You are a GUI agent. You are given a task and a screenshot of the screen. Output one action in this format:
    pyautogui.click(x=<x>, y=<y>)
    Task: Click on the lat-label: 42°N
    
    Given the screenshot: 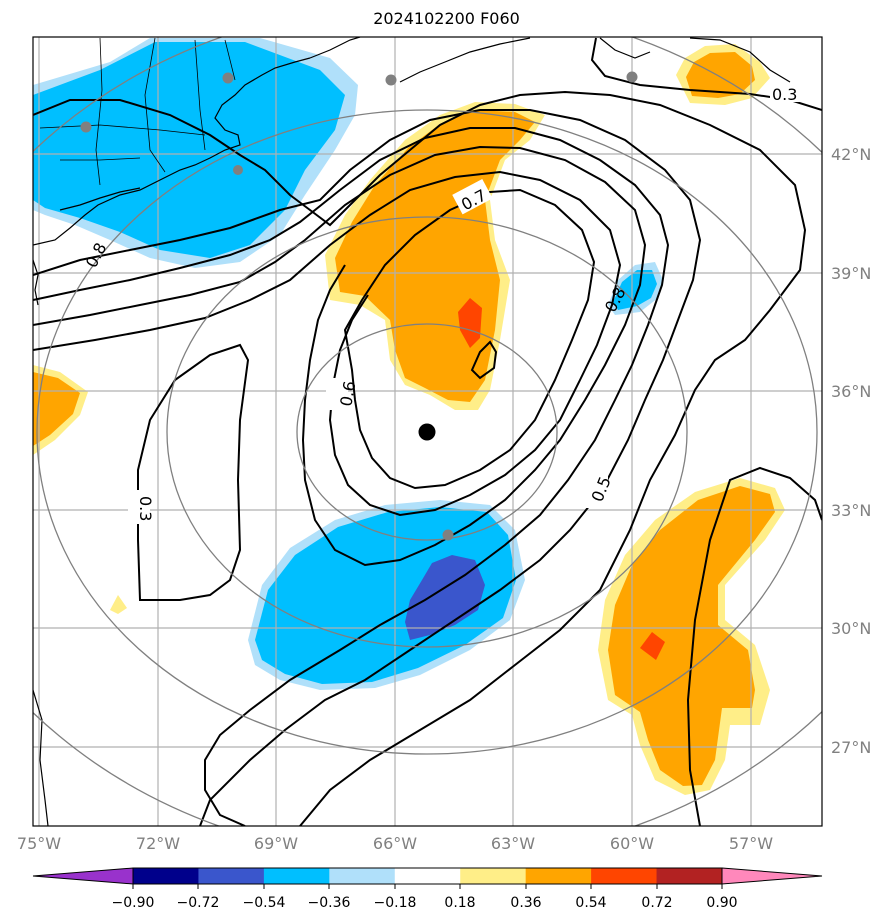 What is the action you would take?
    pyautogui.click(x=851, y=154)
    